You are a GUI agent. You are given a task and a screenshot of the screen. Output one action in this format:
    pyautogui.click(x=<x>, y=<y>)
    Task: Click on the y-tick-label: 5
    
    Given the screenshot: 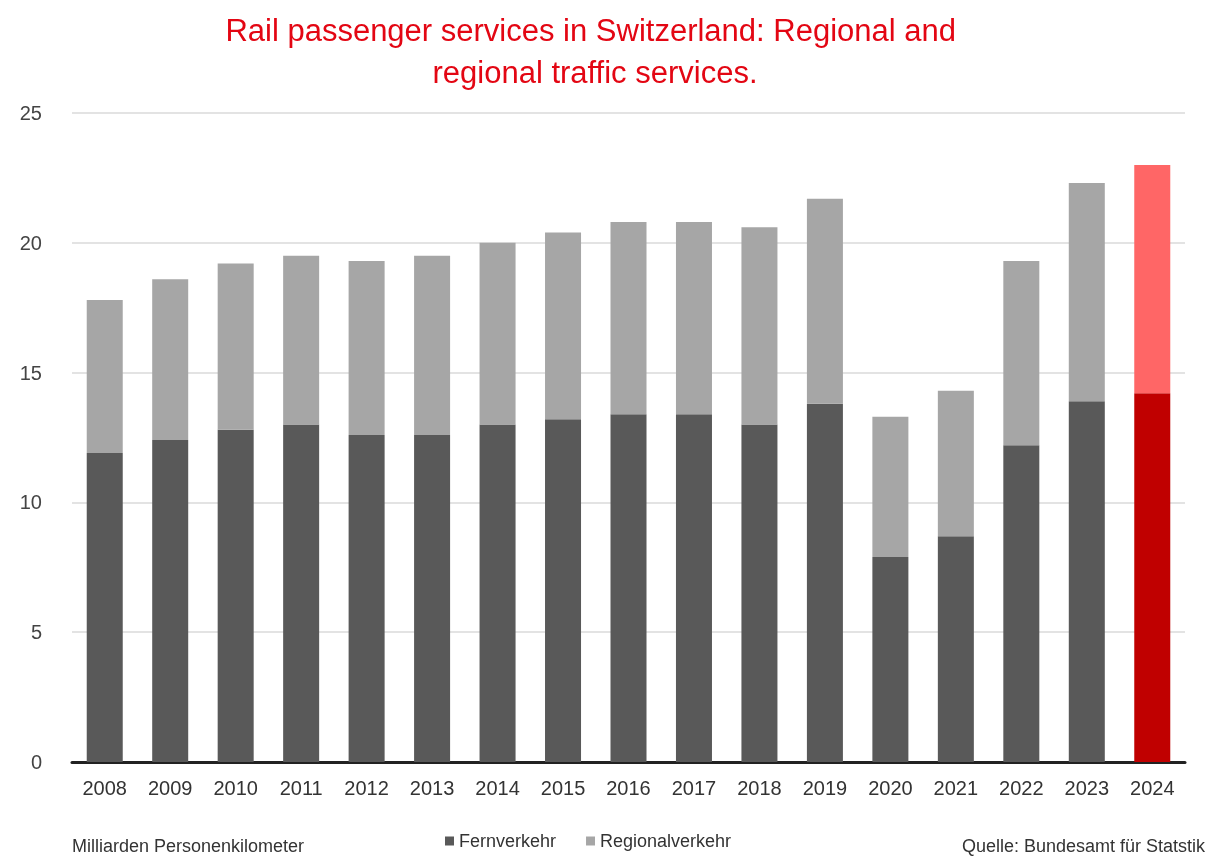 What is the action you would take?
    pyautogui.click(x=36, y=632)
    